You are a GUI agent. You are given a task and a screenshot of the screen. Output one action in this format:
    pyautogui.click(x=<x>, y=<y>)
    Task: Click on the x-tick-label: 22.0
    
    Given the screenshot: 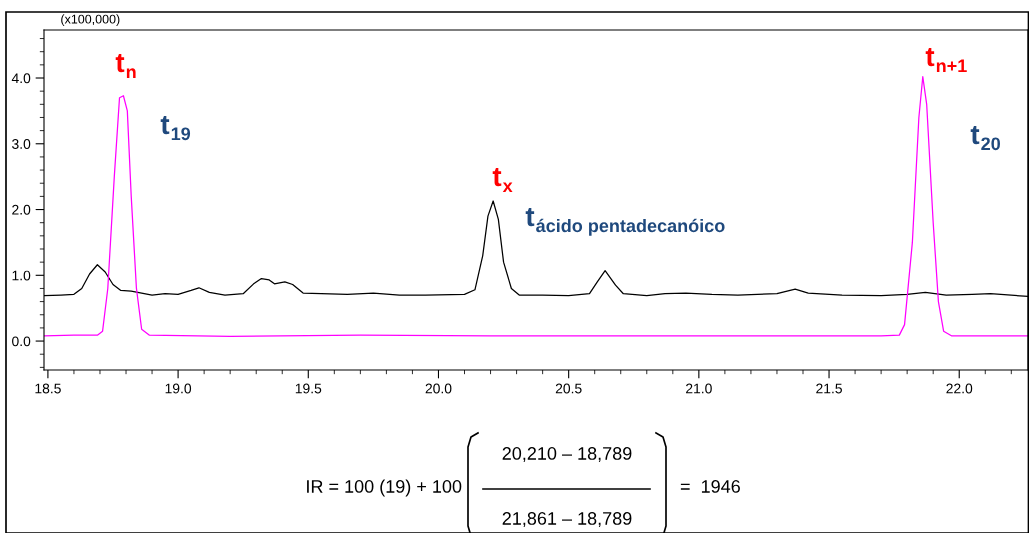 What is the action you would take?
    pyautogui.click(x=959, y=388)
    